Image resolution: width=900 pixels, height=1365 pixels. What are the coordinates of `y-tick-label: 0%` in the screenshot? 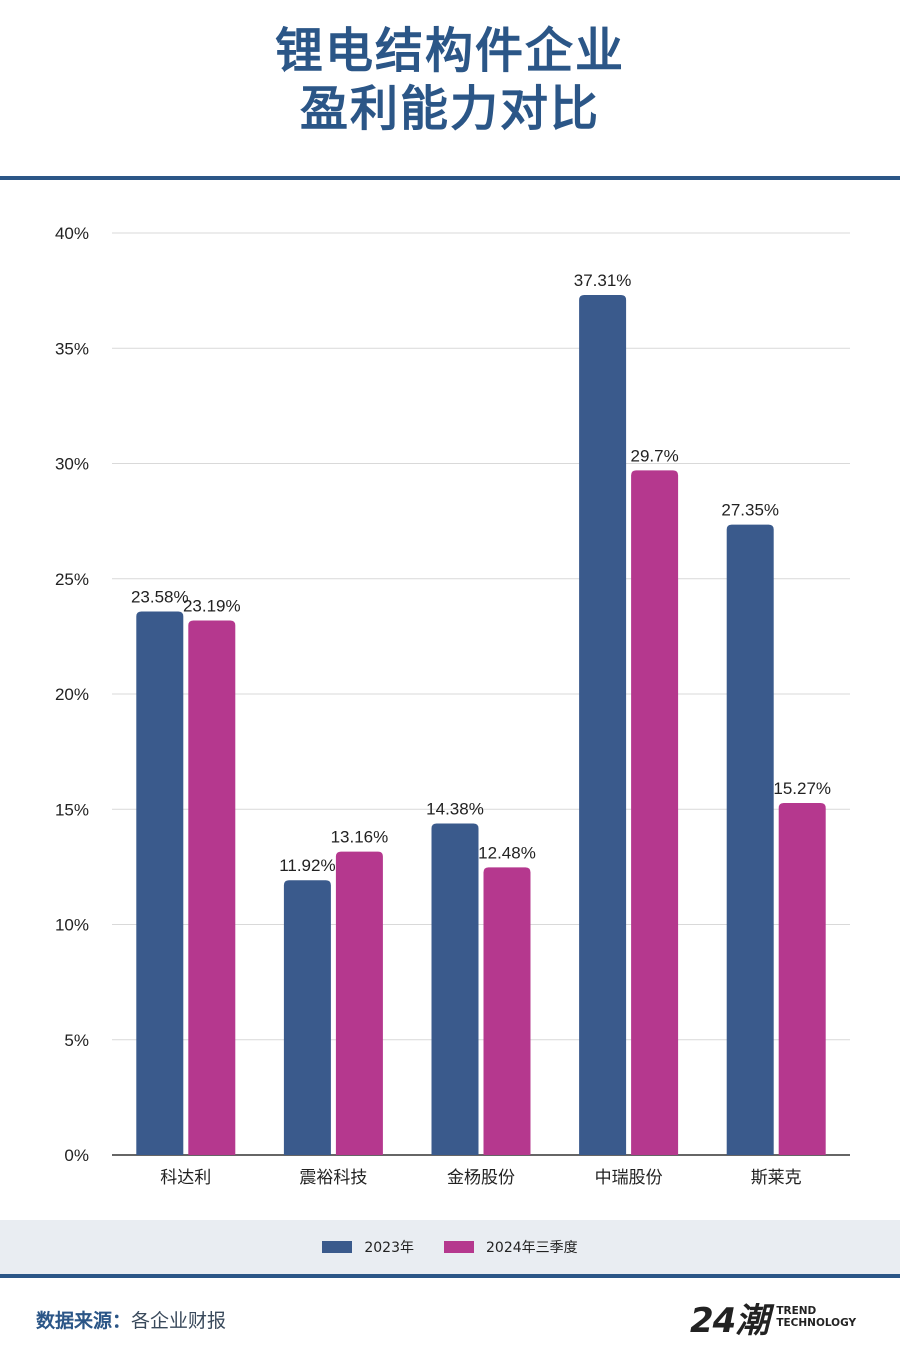 It's located at (76, 1155).